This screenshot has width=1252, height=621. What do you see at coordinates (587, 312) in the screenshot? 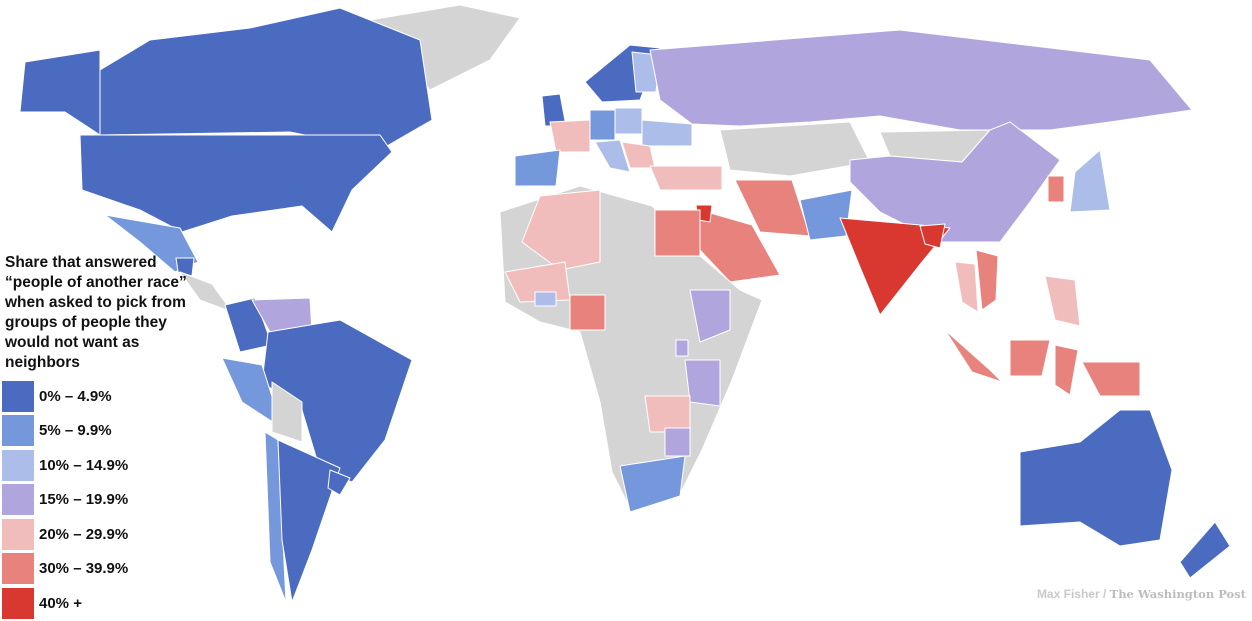
I see `region-nigeria` at bounding box center [587, 312].